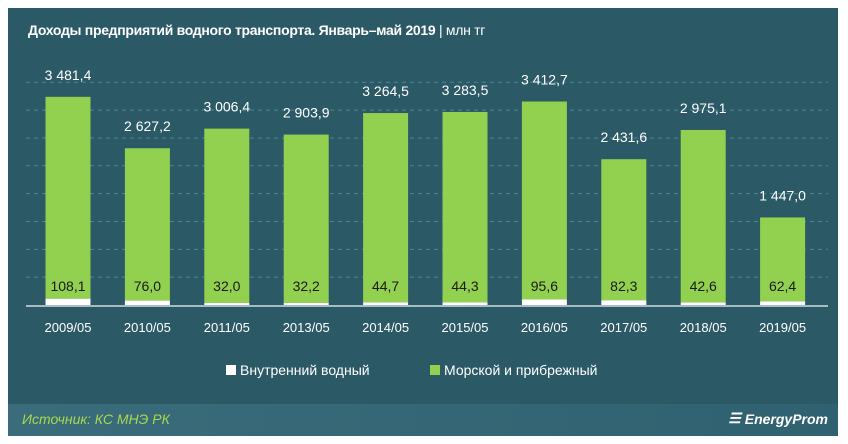 Image resolution: width=848 pixels, height=444 pixels. I want to click on data-label-inner: 44,3, so click(464, 286).